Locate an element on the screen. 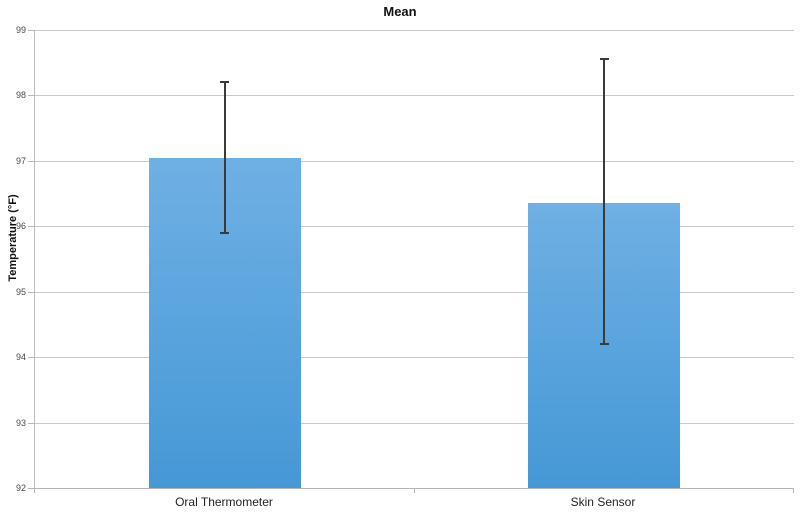 This screenshot has width=800, height=513. y-tick-label: 97 is located at coordinates (20, 161).